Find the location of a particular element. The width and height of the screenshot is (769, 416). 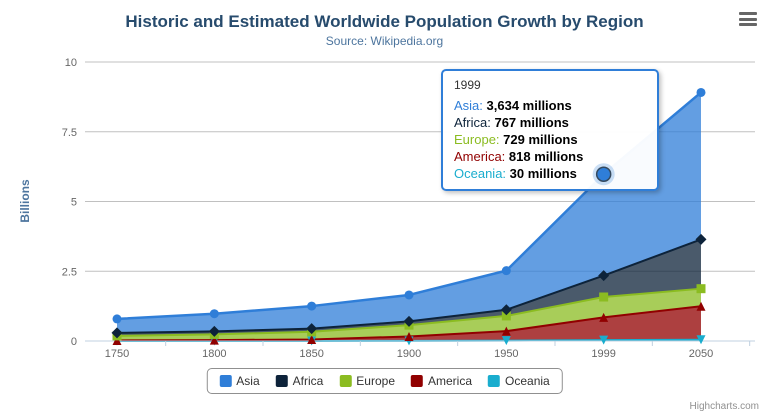

x-axis-tick-label: 1999 is located at coordinates (603, 354).